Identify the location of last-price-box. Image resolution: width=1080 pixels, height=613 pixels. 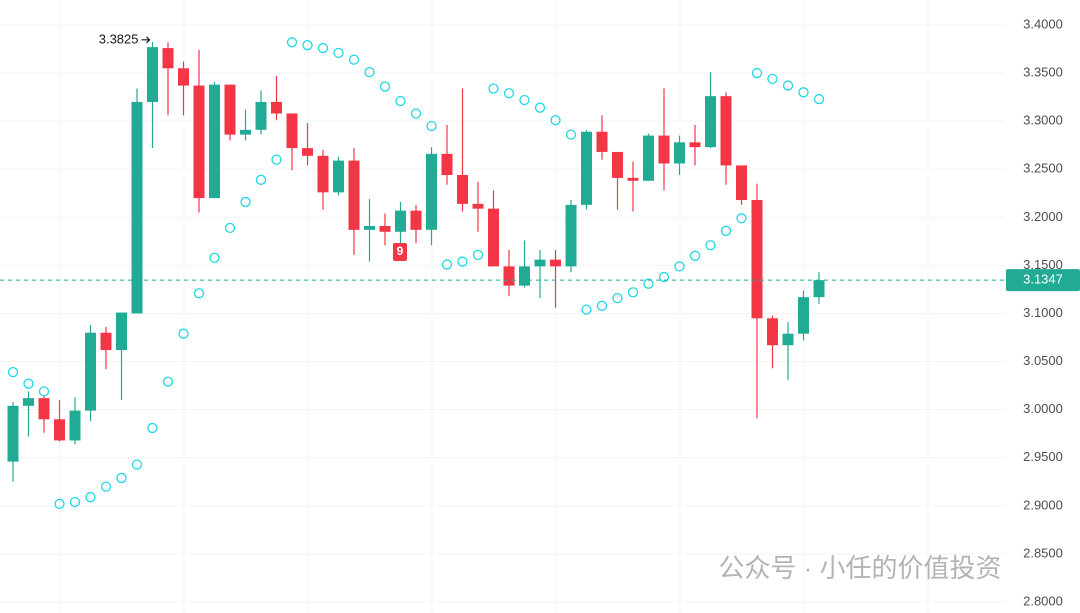
(1043, 280).